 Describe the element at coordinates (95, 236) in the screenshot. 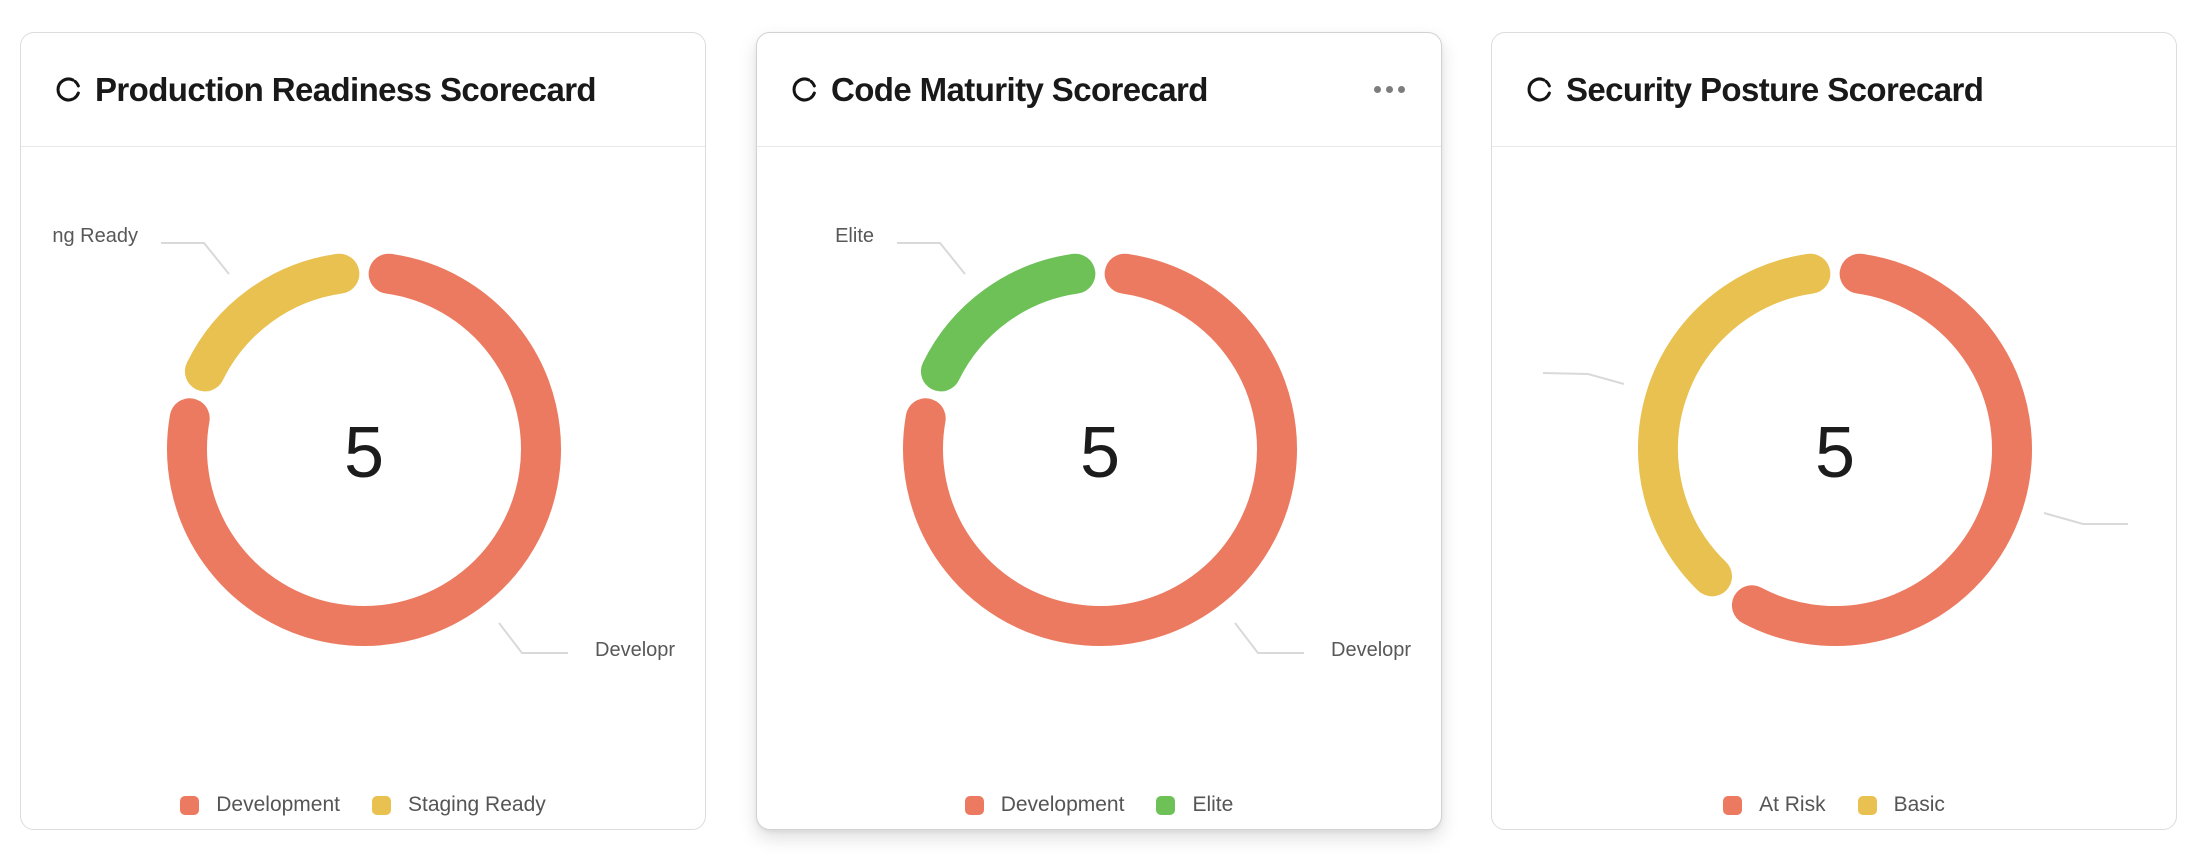

I see `callout-label-left: ng Ready` at that location.